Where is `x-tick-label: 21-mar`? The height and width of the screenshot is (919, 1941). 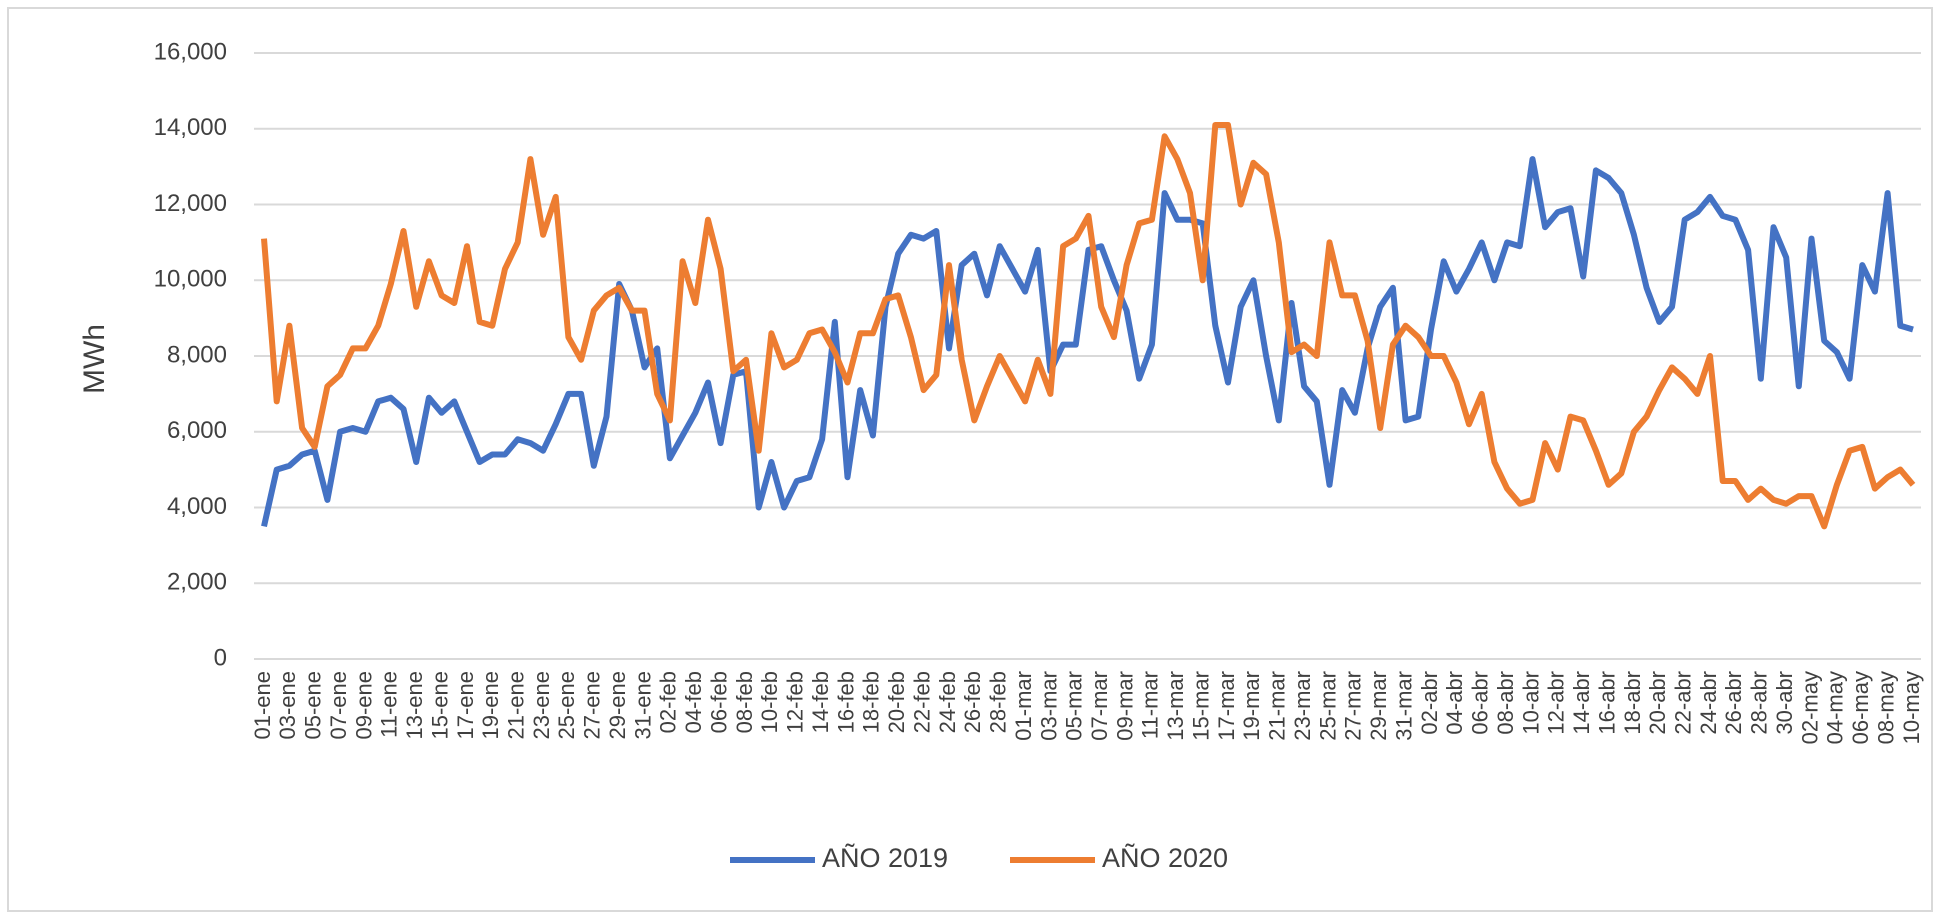 x-tick-label: 21-mar is located at coordinates (1277, 706).